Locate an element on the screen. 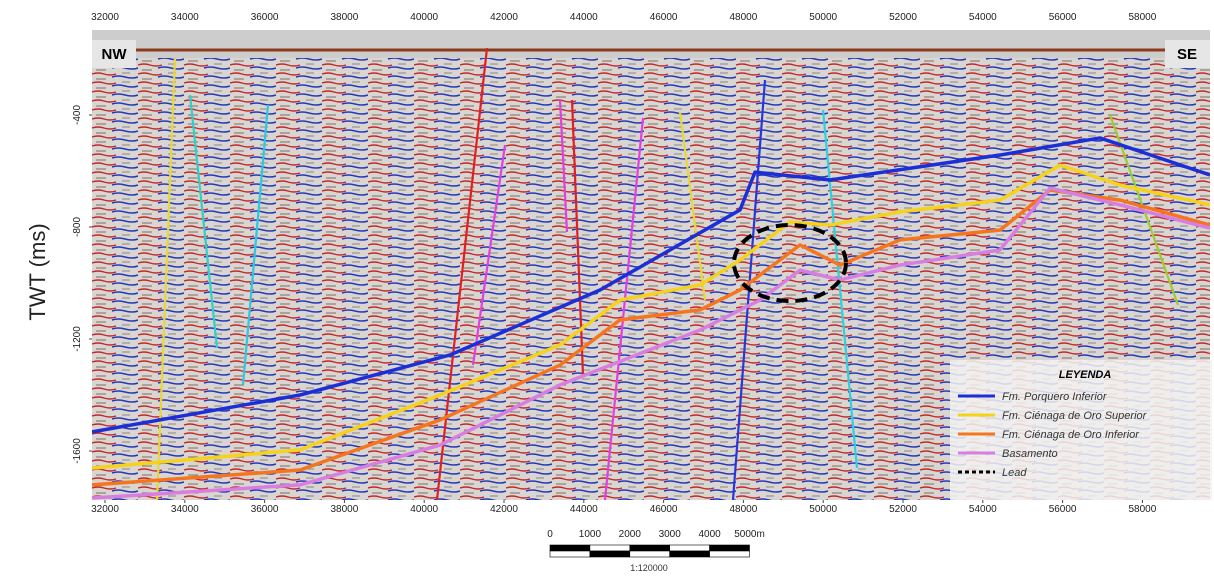 Image resolution: width=1214 pixels, height=579 pixels. side-label: NW is located at coordinates (115, 54).